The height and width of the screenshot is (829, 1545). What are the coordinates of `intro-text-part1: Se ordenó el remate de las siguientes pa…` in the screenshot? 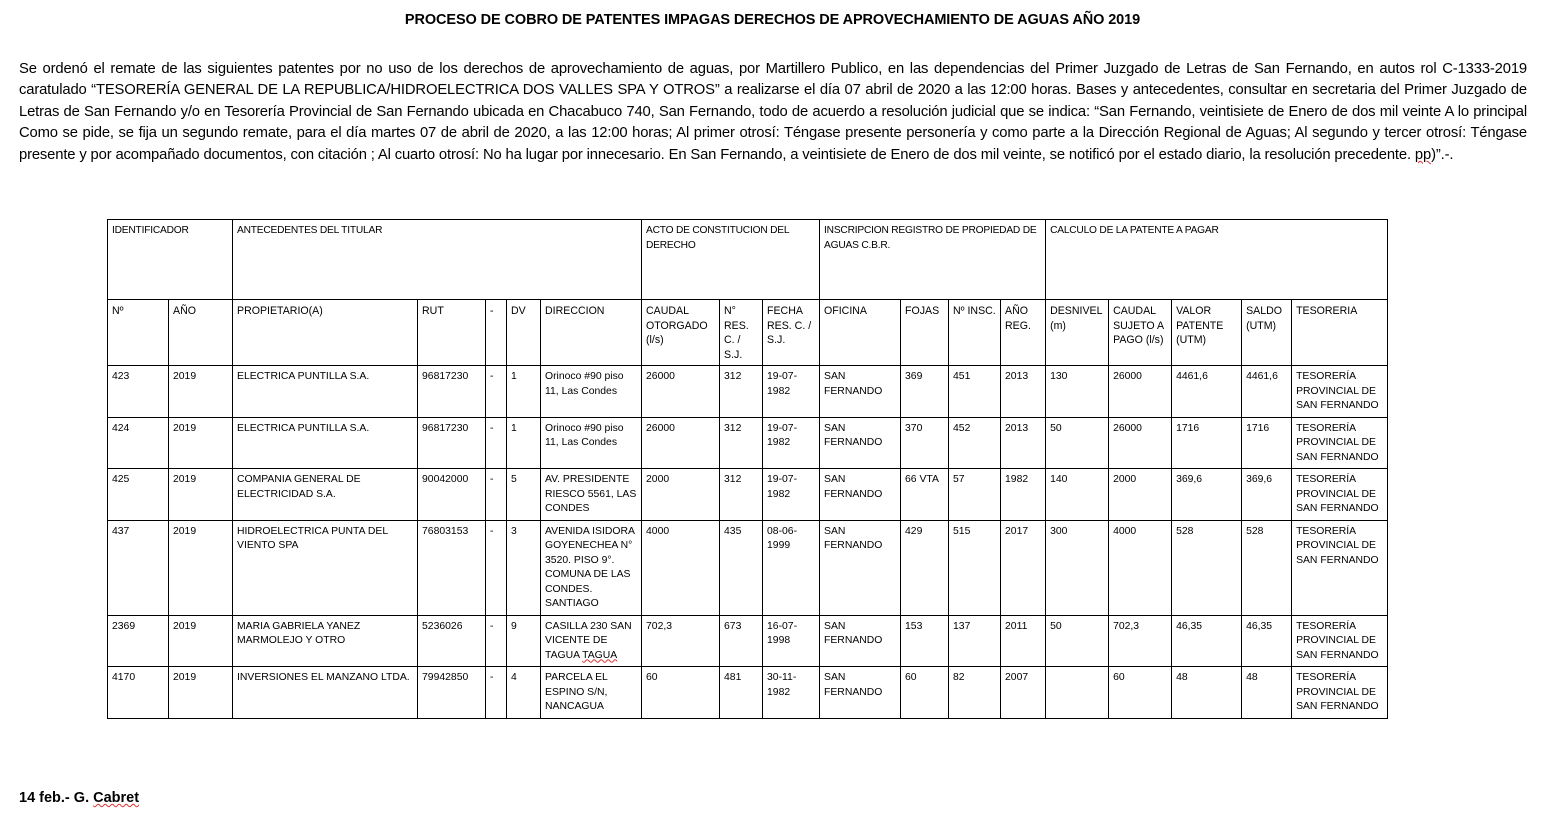 It's located at (773, 111).